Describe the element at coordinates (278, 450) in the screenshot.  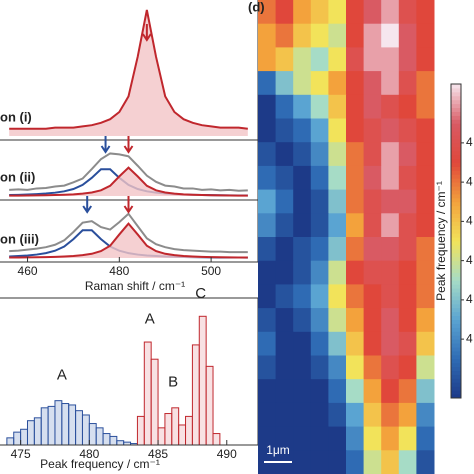
I see `scale-bar-label: 1μm` at that location.